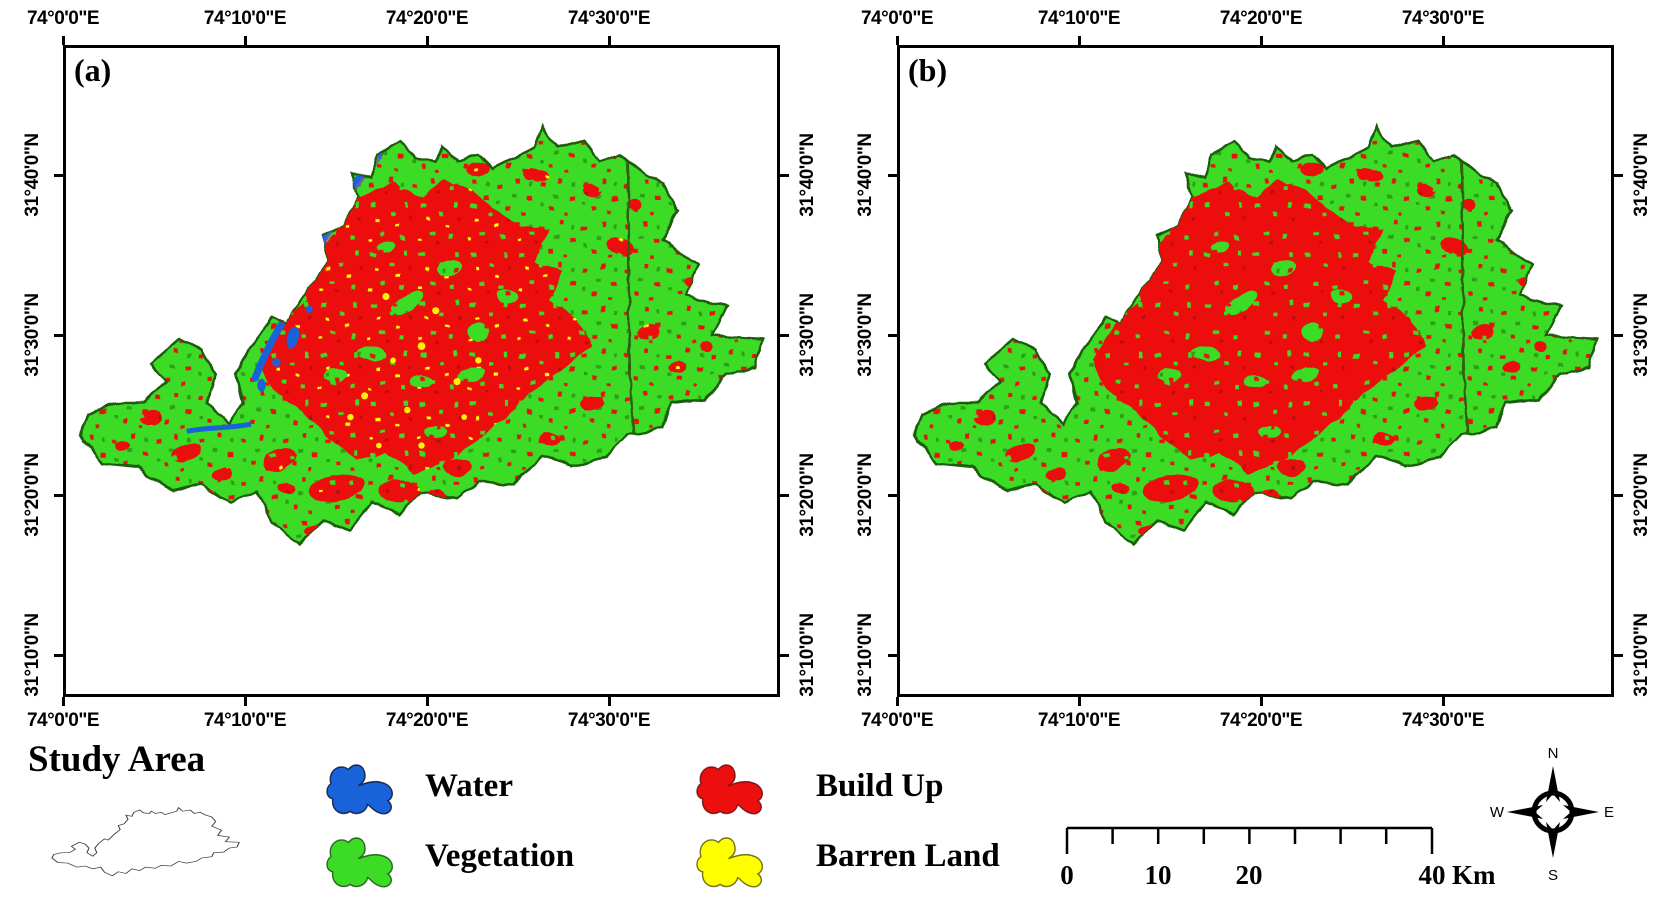  I want to click on water-swatch, so click(360, 789).